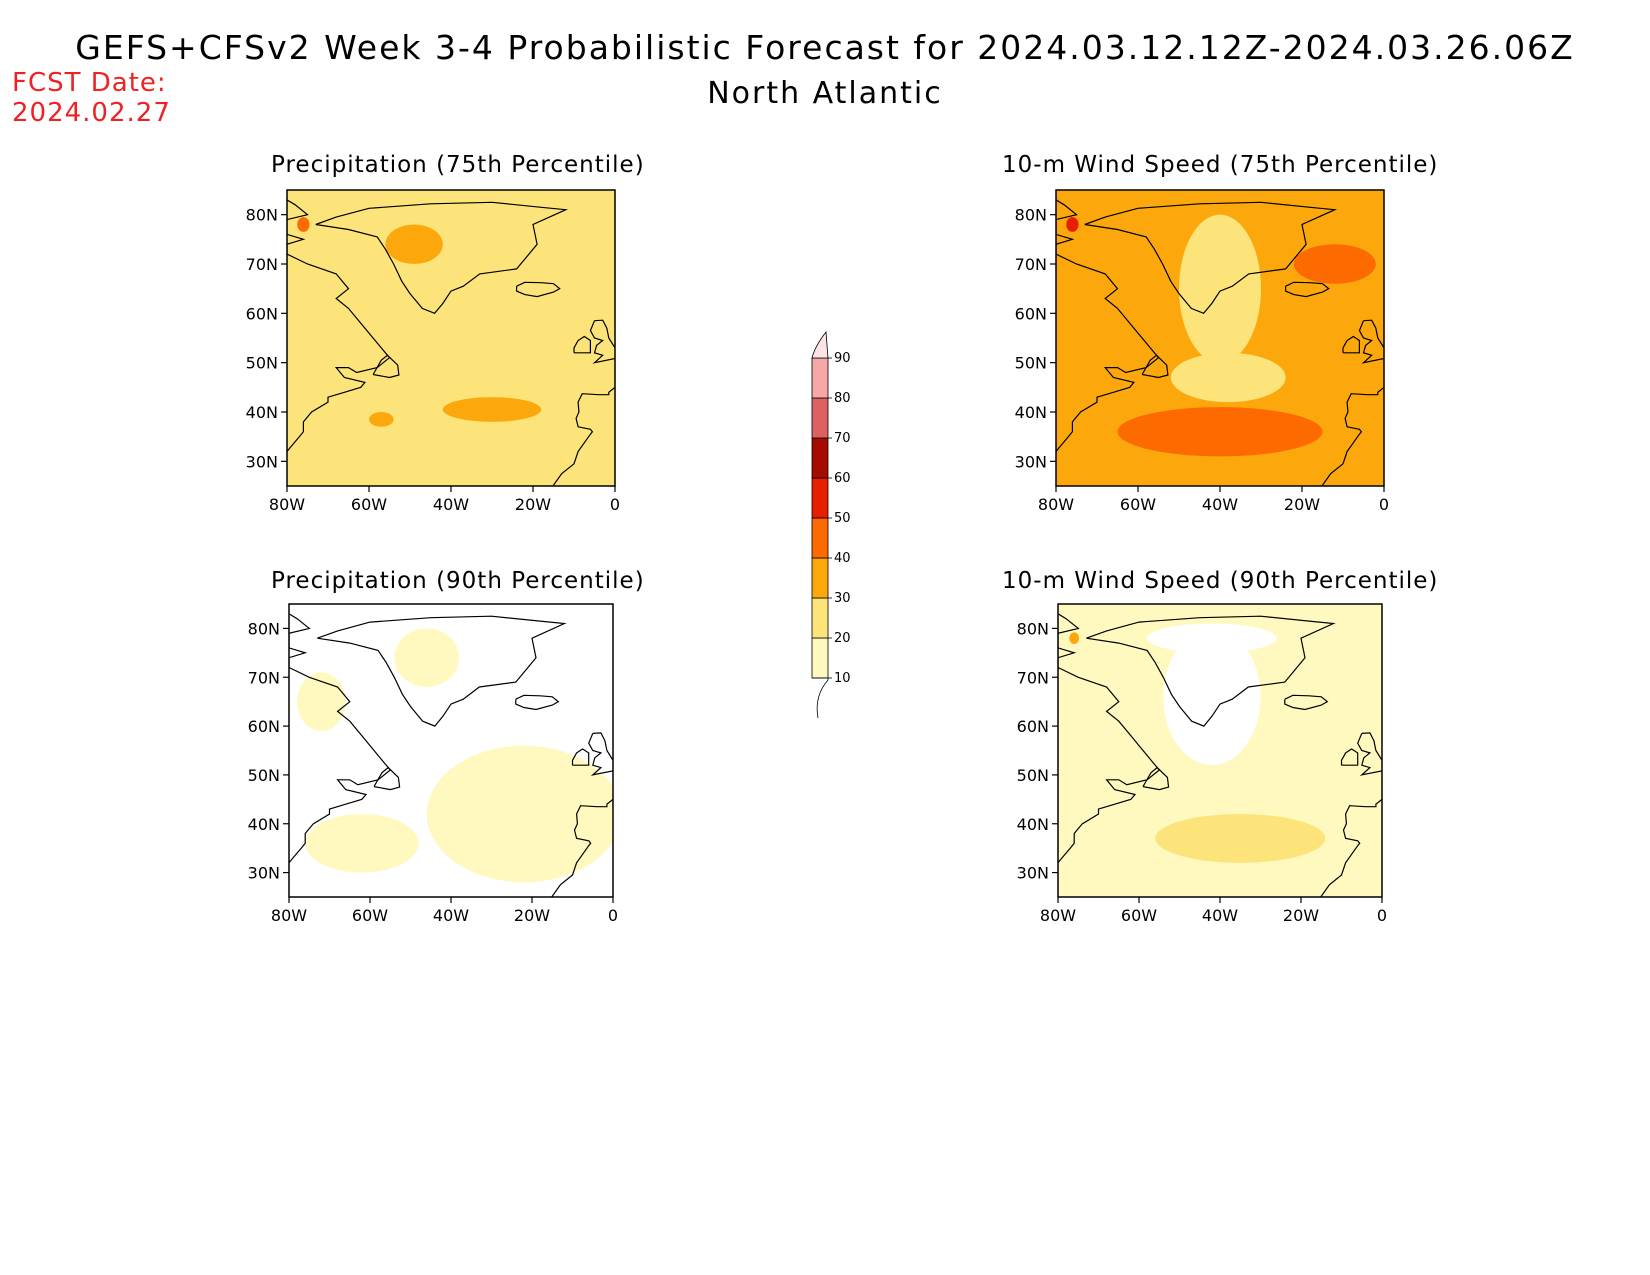 This screenshot has height=1275, width=1650. I want to click on region-title: North Atlantic, so click(825, 93).